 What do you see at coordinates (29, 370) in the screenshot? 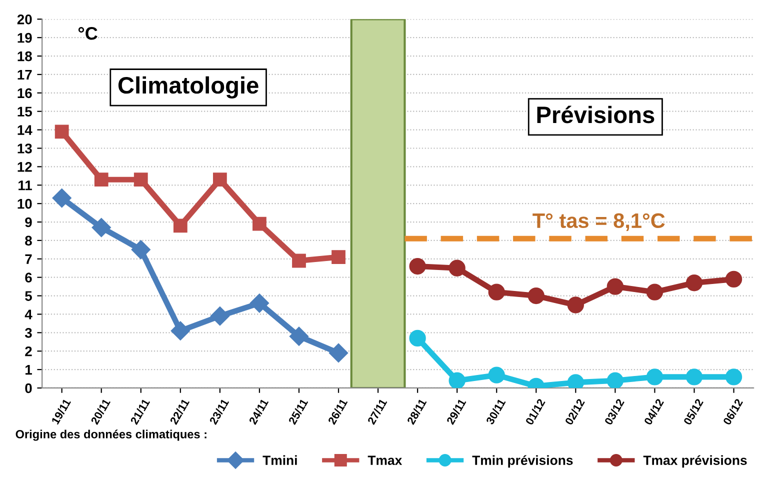
I see `y-tick-label: 1` at bounding box center [29, 370].